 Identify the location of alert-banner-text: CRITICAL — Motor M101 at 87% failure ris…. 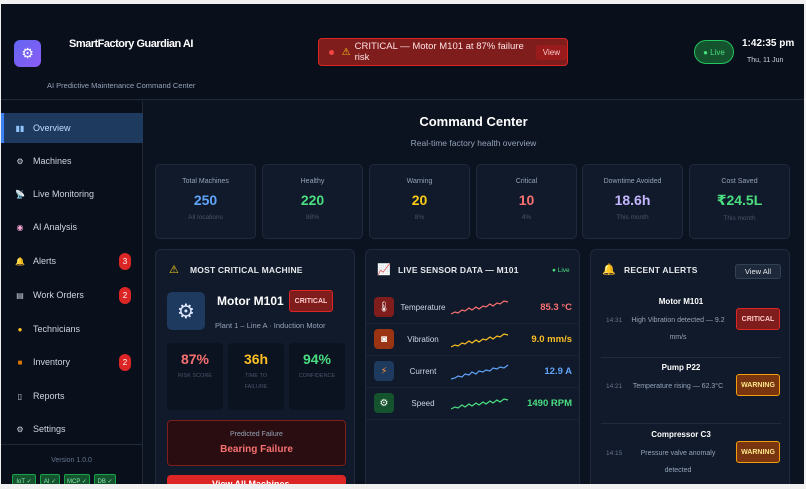
(439, 52).